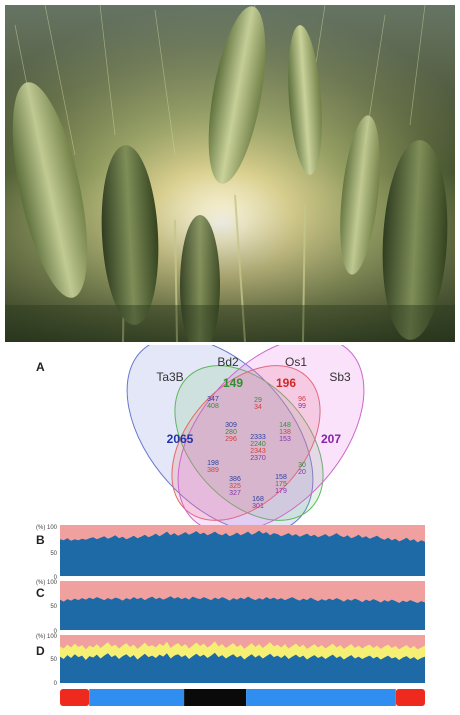 This screenshot has height=715, width=460. What do you see at coordinates (258, 506) in the screenshot?
I see `svg-text: 301` at bounding box center [258, 506].